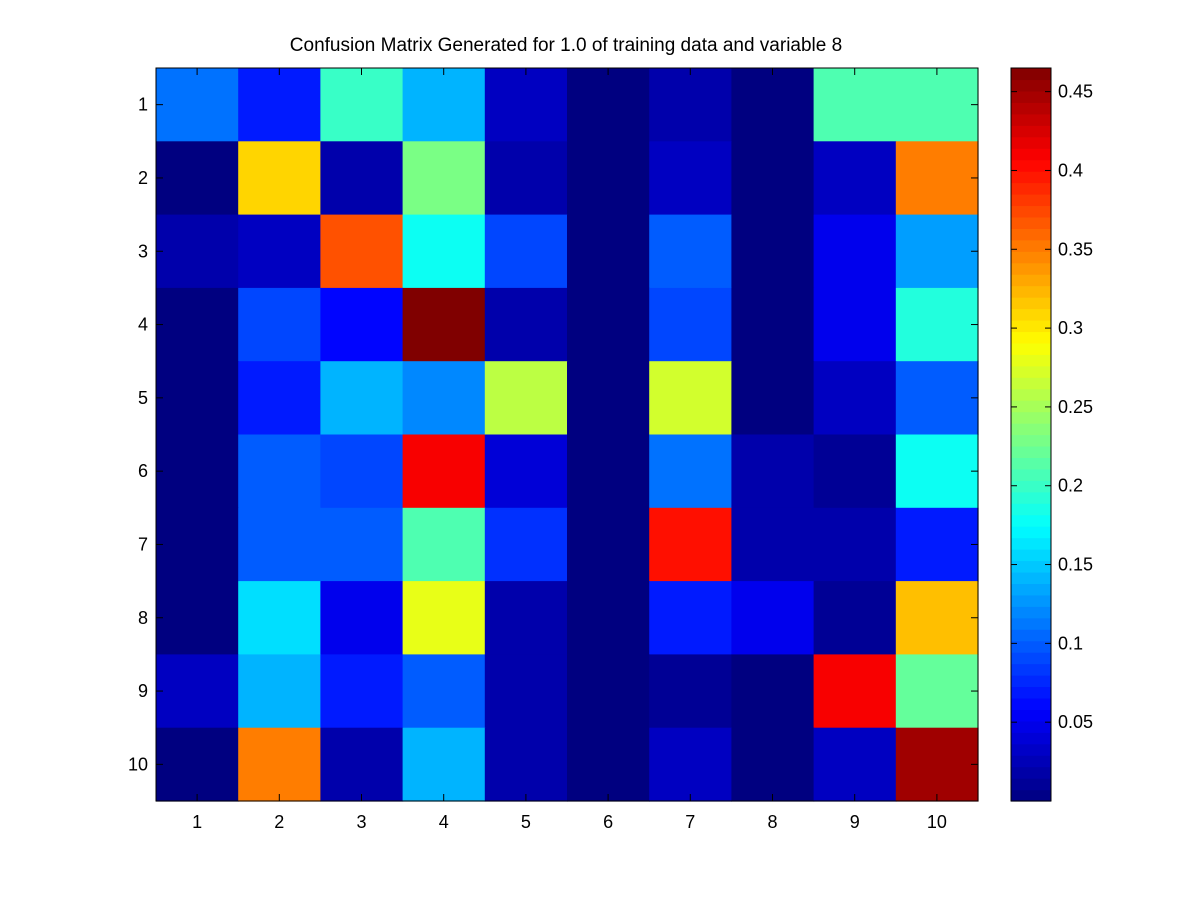 The width and height of the screenshot is (1200, 900). I want to click on cell-r7-c10, so click(937, 544).